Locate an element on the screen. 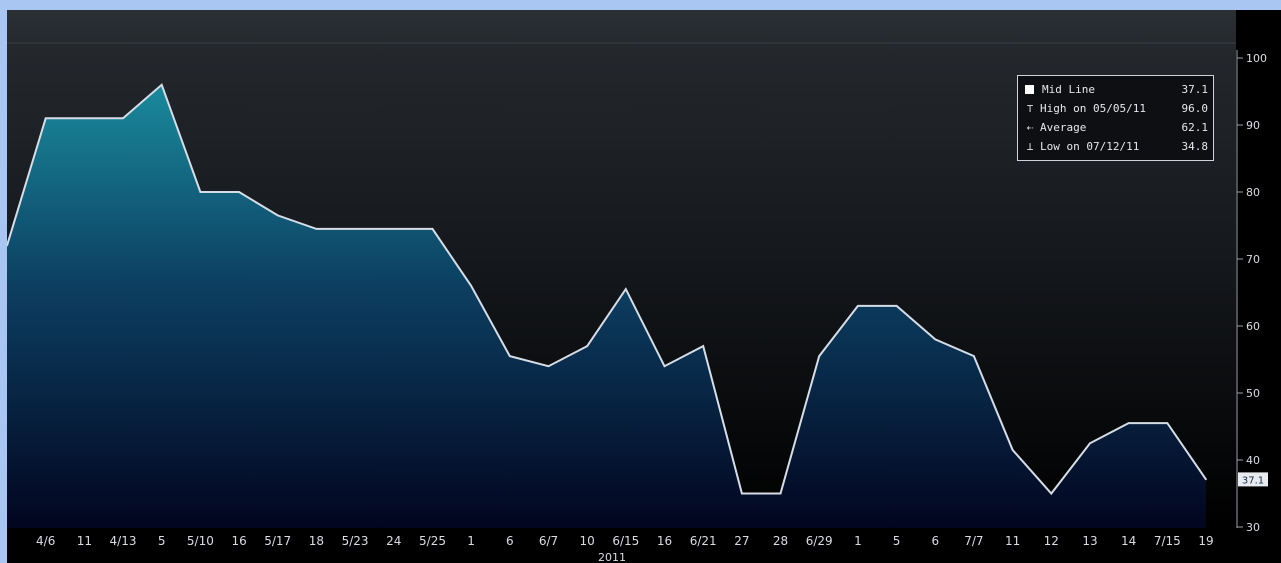  y-tick-label: 60 is located at coordinates (1253, 326).